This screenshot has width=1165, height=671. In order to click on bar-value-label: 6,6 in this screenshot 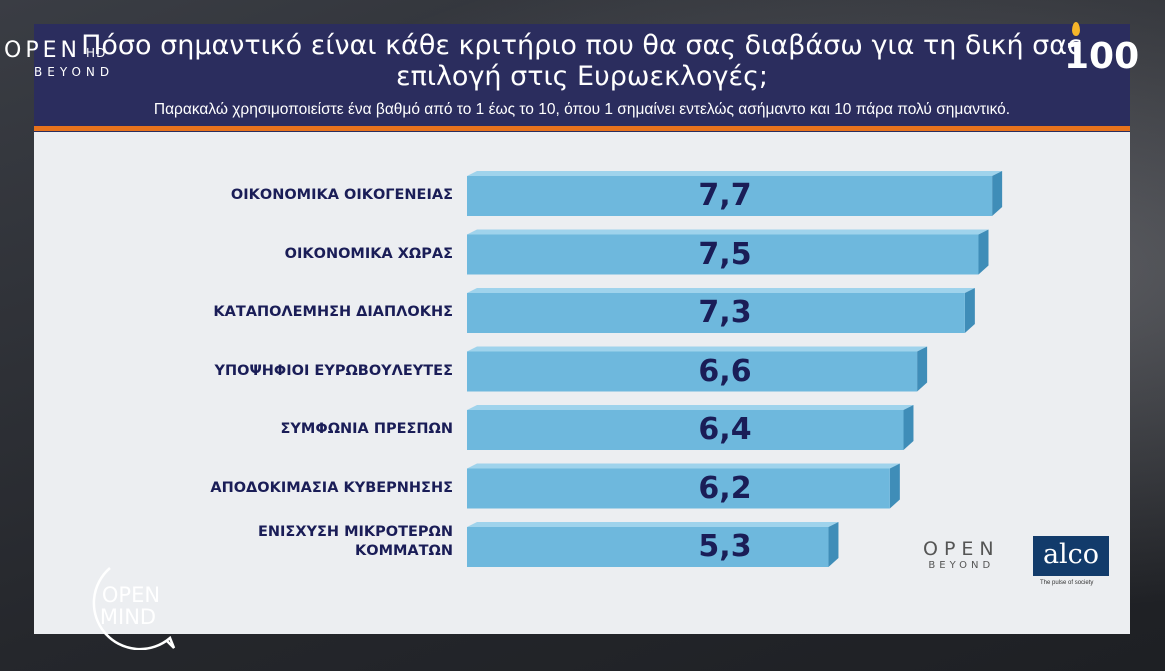, I will do `click(725, 371)`.